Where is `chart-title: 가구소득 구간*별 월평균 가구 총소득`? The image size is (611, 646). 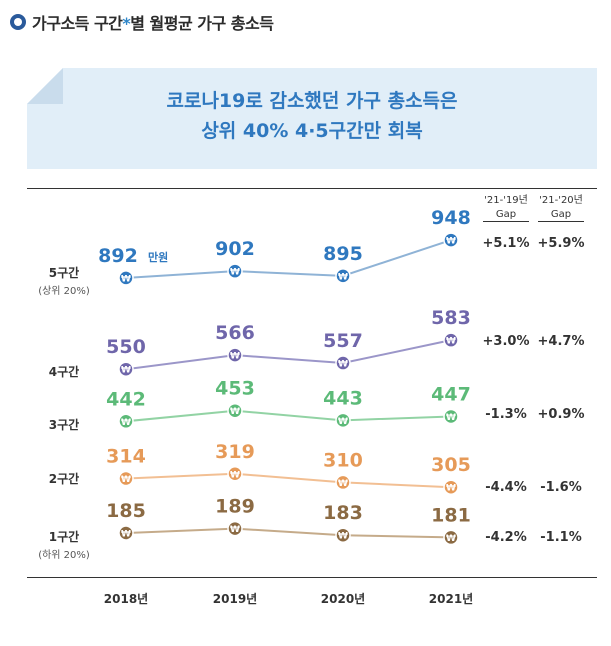 chart-title: 가구소득 구간*별 월평균 가구 총소득 is located at coordinates (153, 23).